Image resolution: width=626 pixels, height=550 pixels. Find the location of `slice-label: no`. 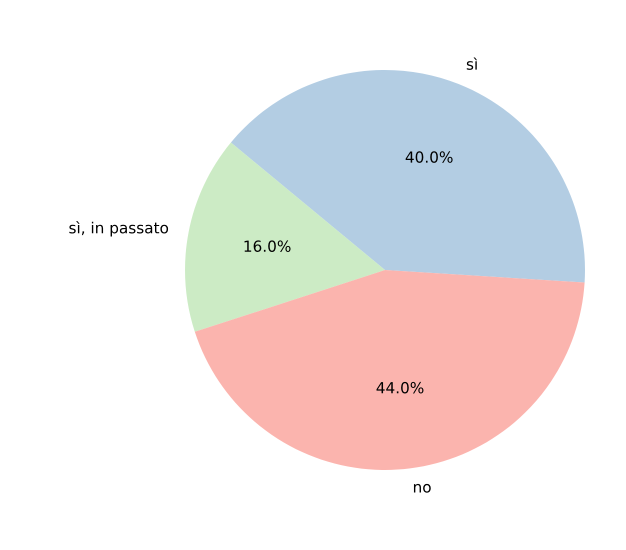

slice-label: no is located at coordinates (422, 488).